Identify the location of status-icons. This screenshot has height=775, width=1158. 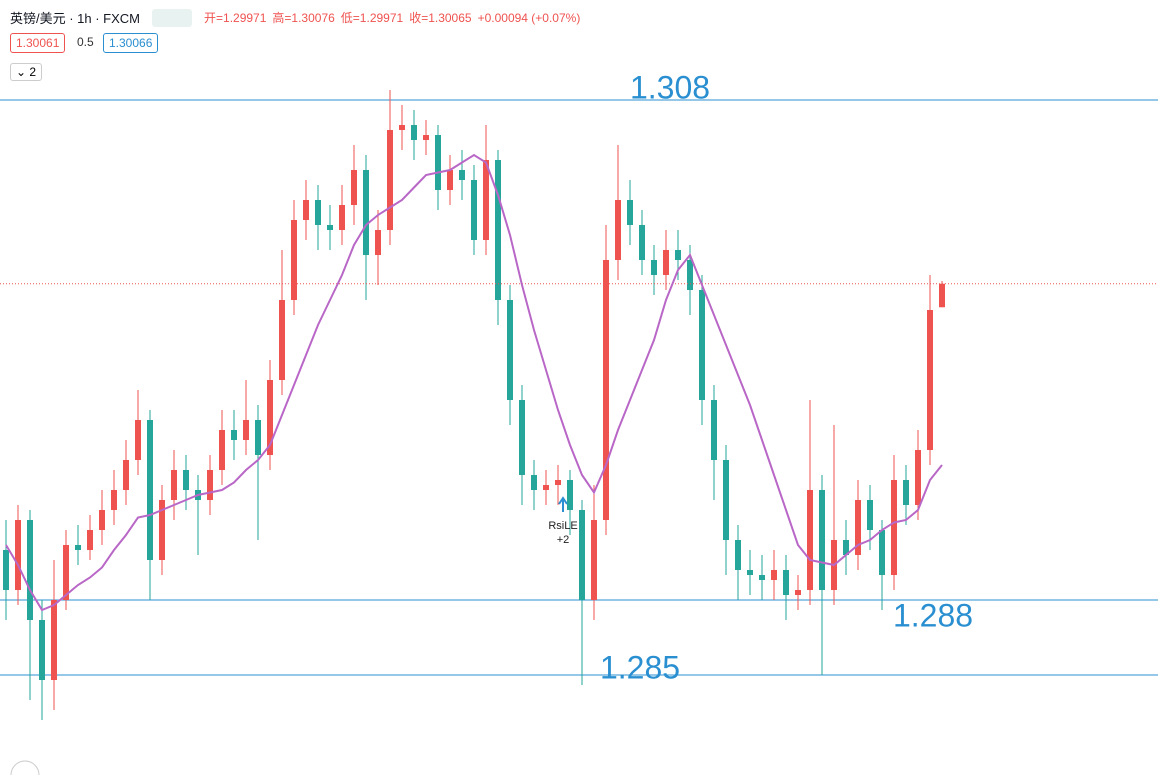
(172, 17).